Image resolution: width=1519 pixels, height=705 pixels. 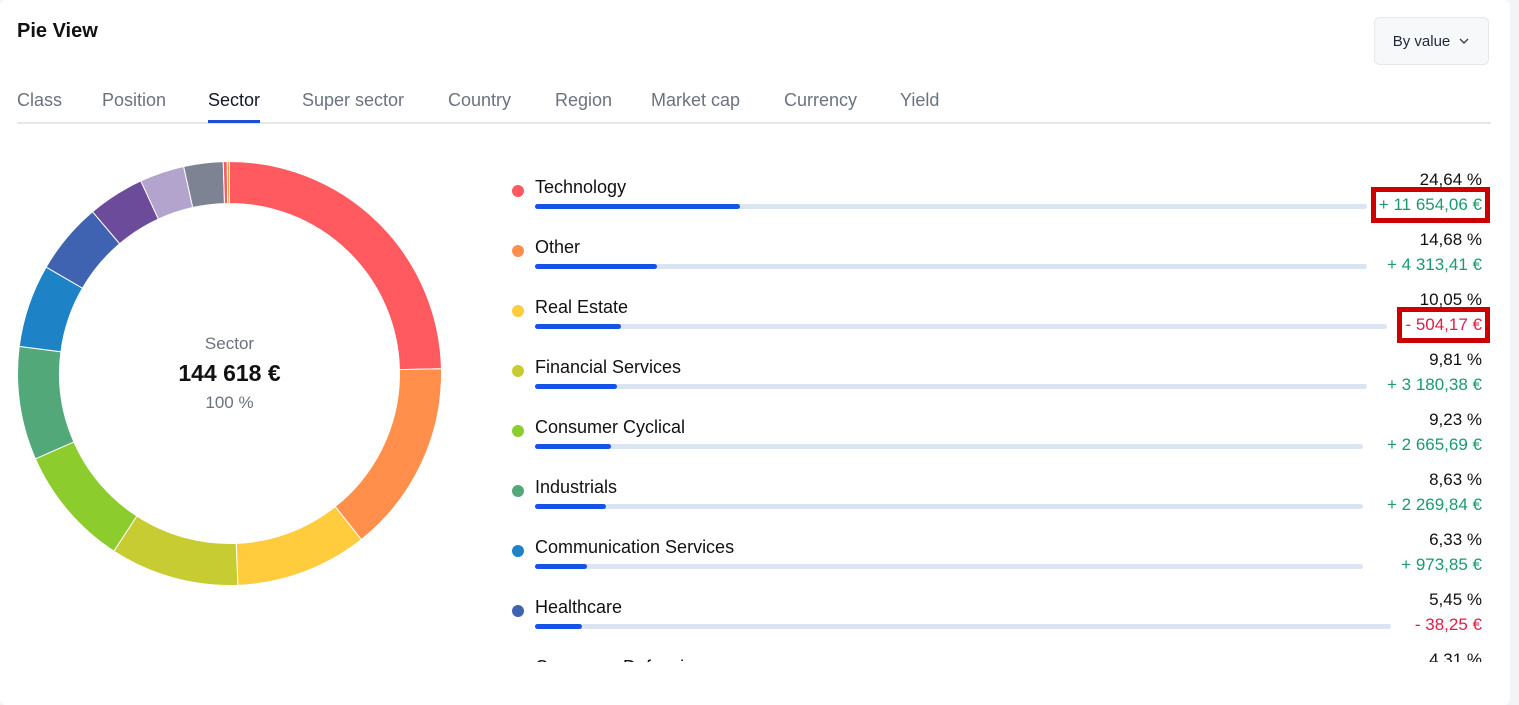 What do you see at coordinates (619, 659) in the screenshot?
I see `sector-name: Consumer Defensive` at bounding box center [619, 659].